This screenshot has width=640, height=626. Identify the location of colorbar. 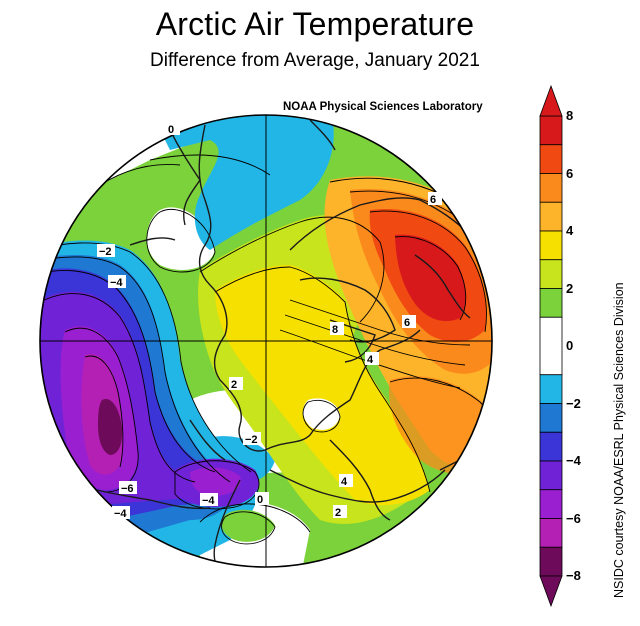
(551, 346).